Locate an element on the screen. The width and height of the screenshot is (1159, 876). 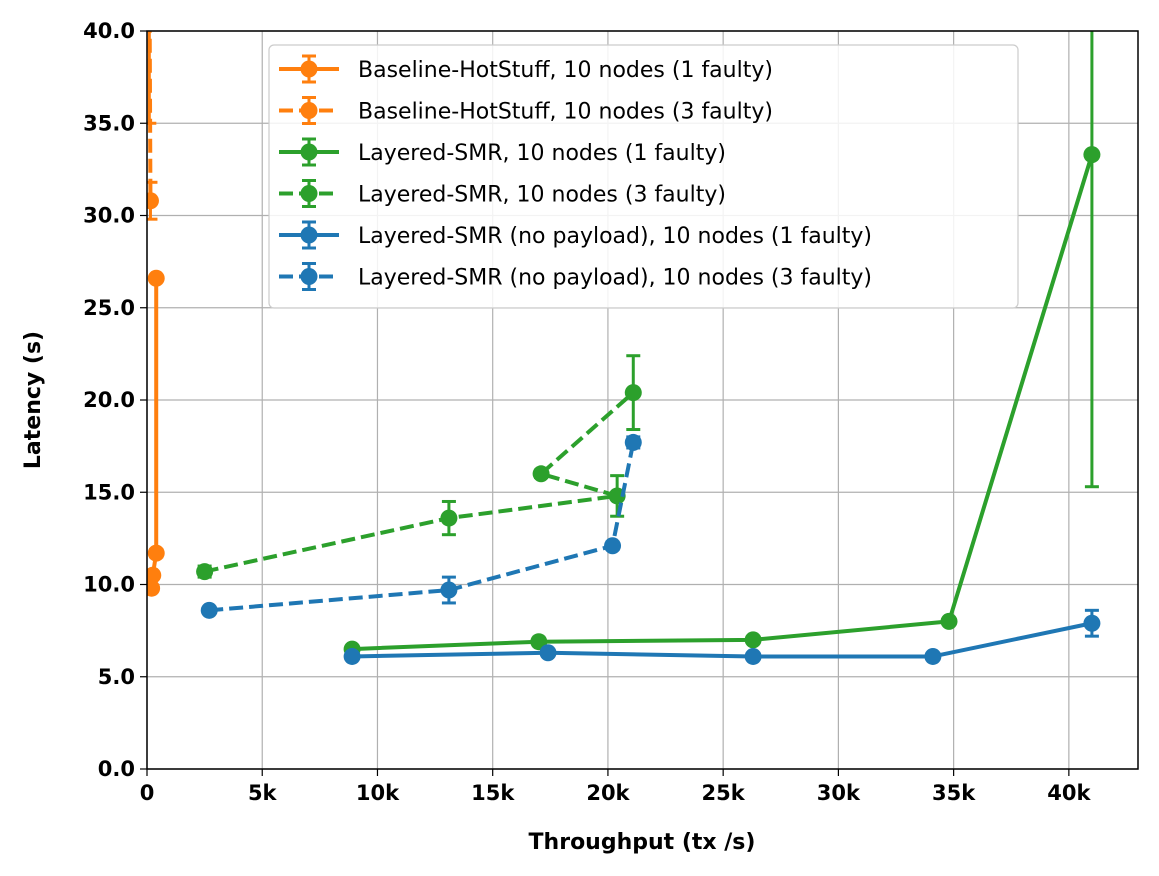
legend-label: Layered-SMR, 10 nodes (3 faulty) is located at coordinates (542, 195).